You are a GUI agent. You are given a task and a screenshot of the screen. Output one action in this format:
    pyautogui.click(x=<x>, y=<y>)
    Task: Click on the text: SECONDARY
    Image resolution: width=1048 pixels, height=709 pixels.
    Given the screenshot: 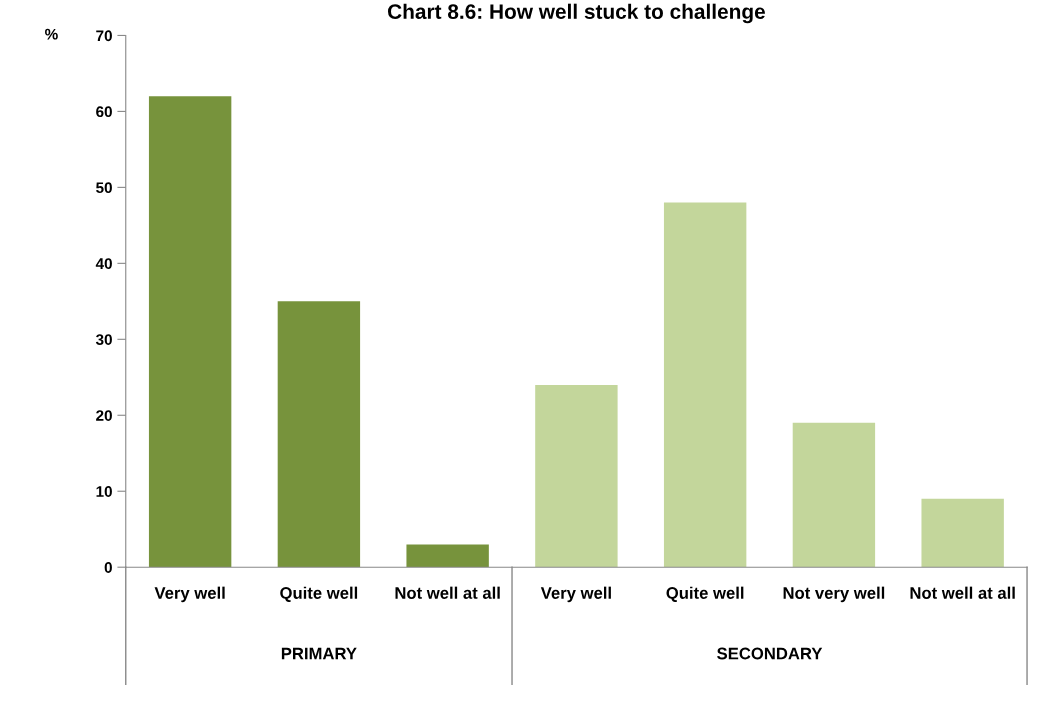 What is the action you would take?
    pyautogui.click(x=770, y=653)
    